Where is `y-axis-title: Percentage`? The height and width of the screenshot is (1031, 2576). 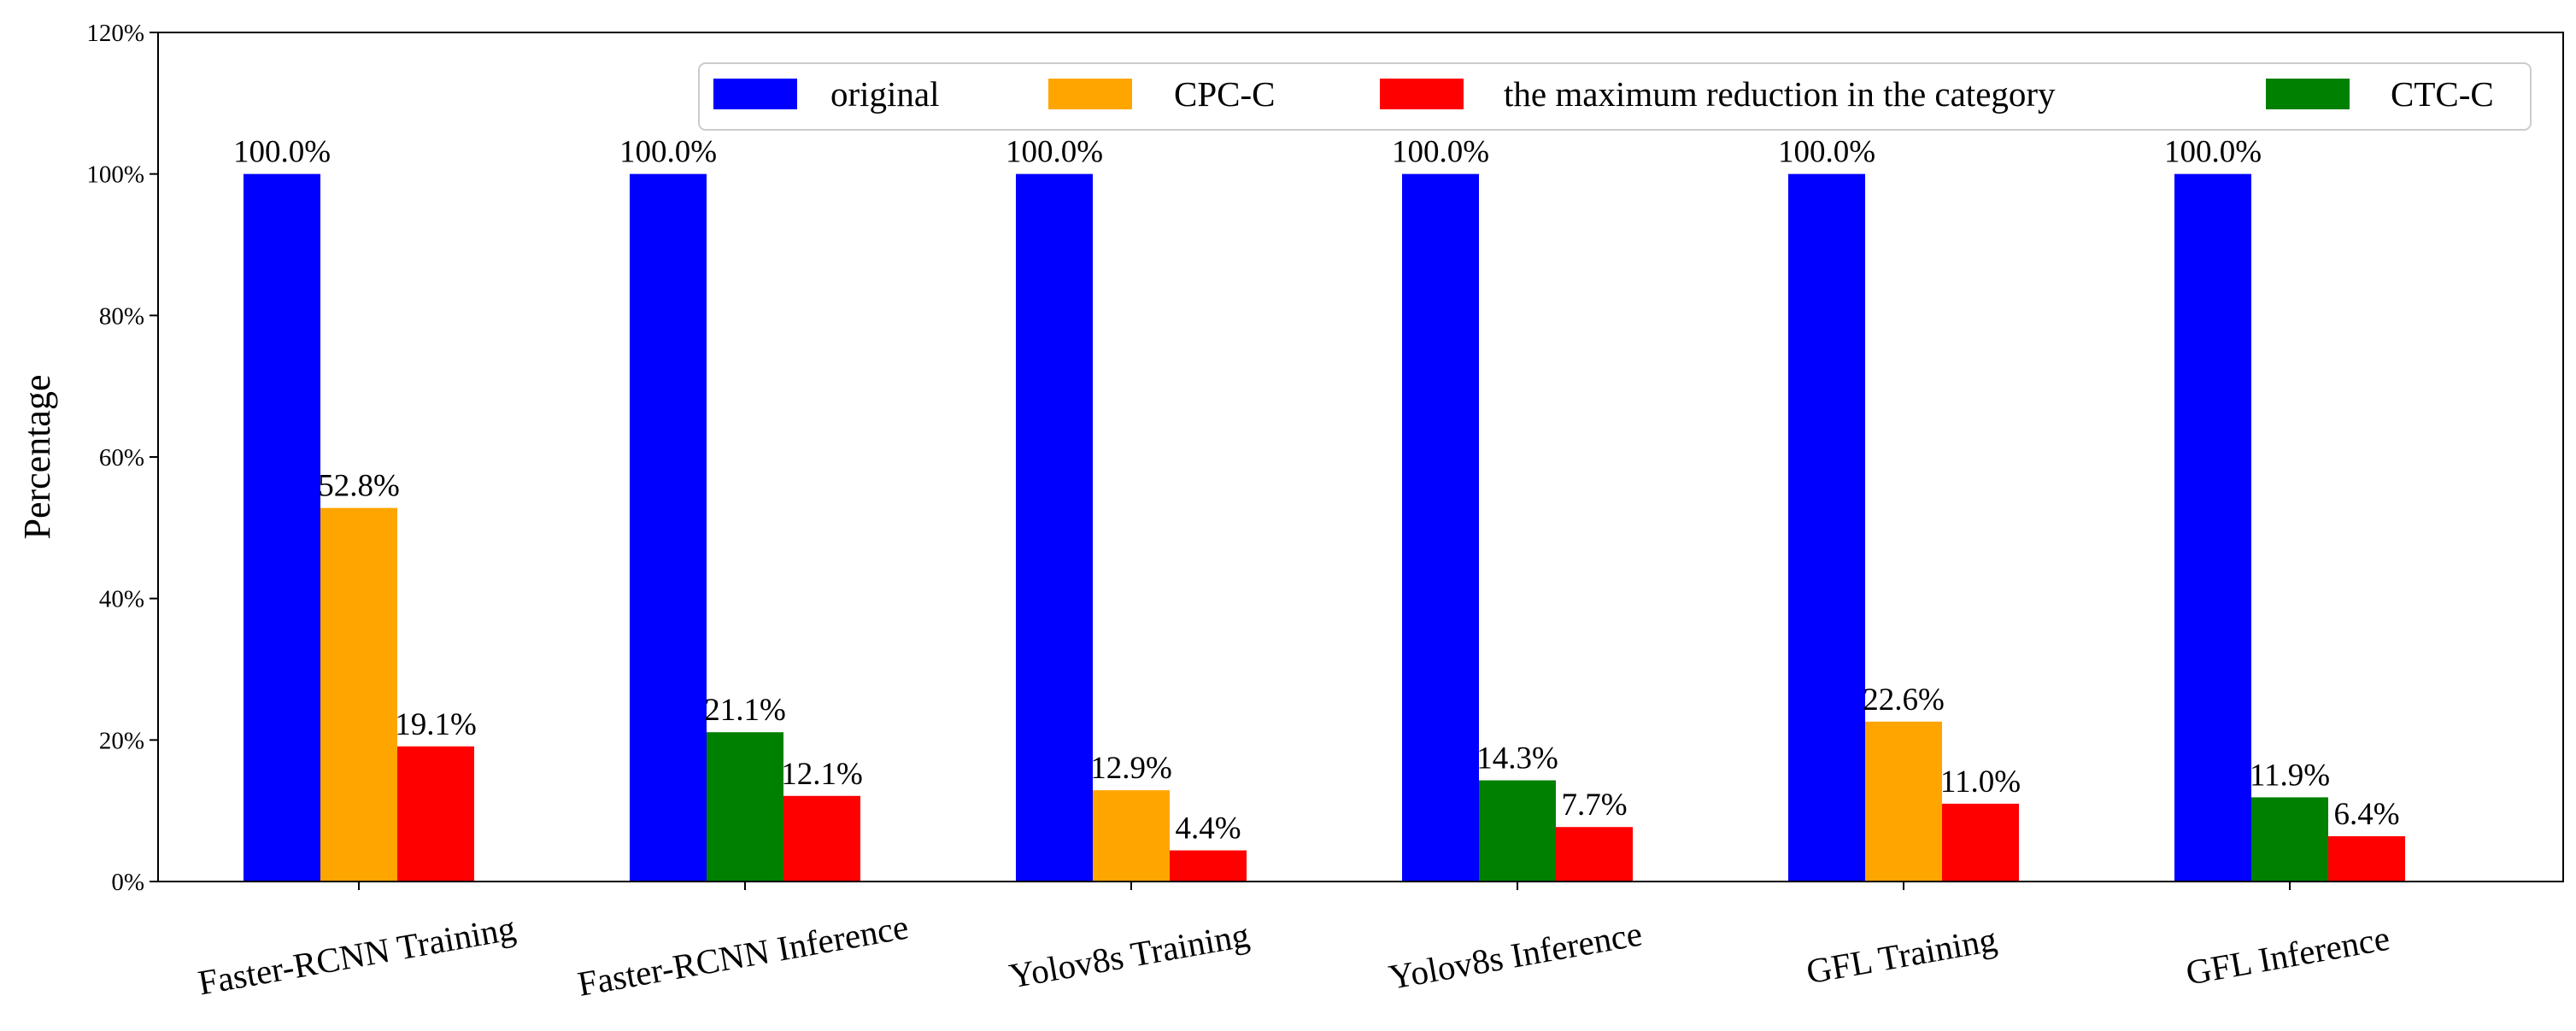
y-axis-title: Percentage is located at coordinates (37, 458).